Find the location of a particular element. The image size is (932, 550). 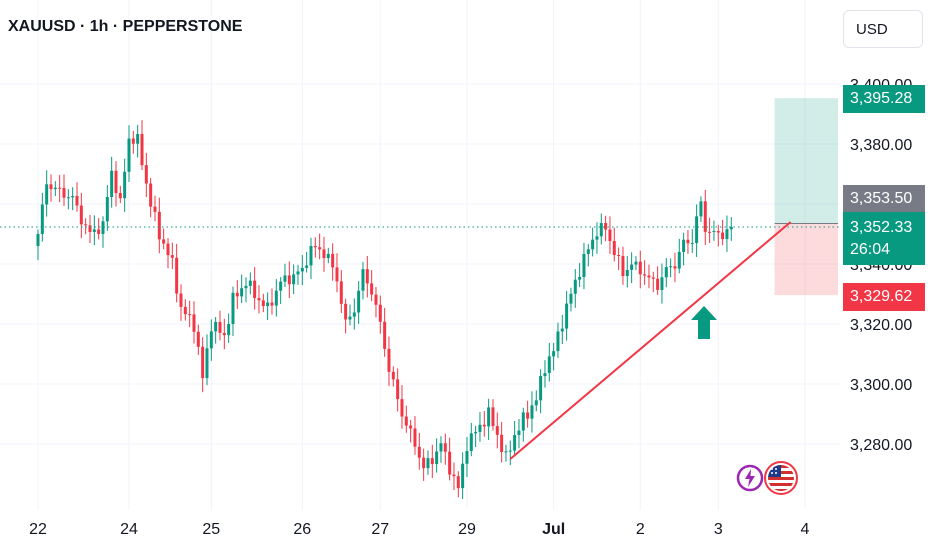

profit-zone is located at coordinates (806, 161).